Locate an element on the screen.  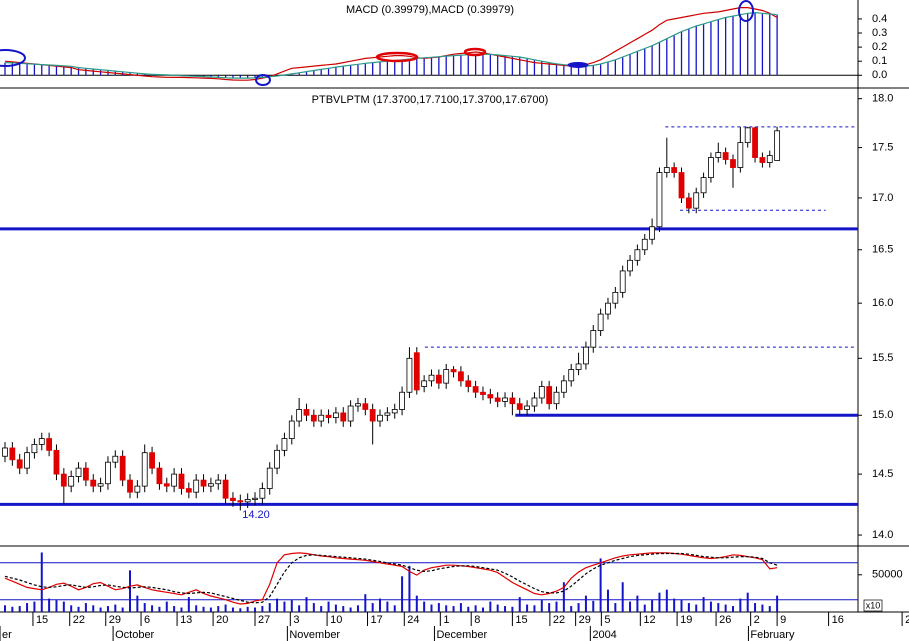
y-tick-label: 18.0 is located at coordinates (882, 99).